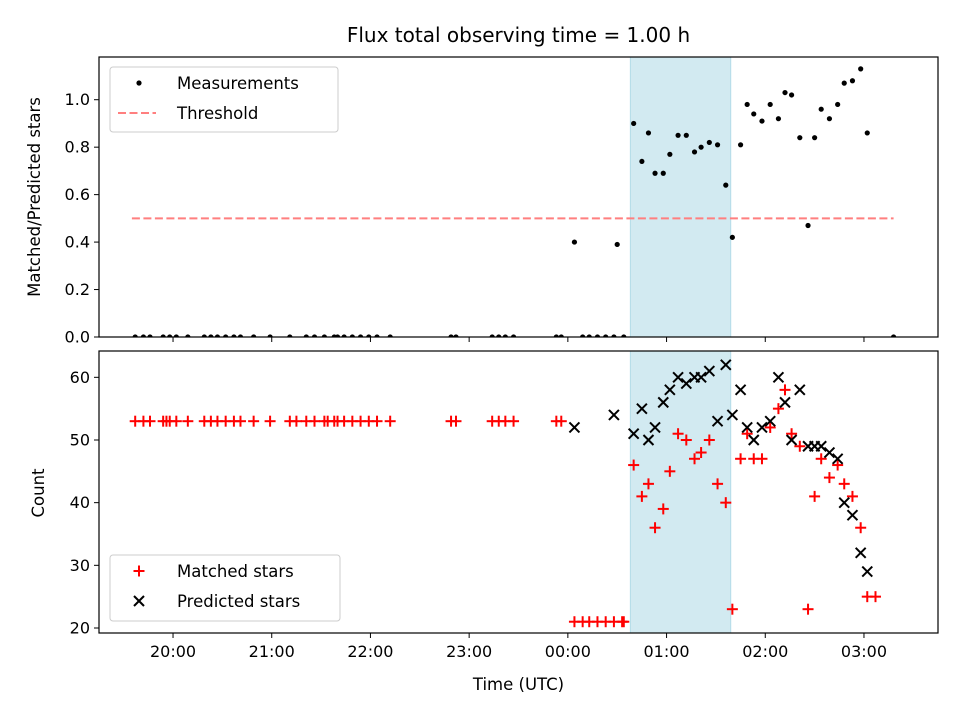 Image resolution: width=960 pixels, height=724 pixels. Describe the element at coordinates (518, 684) in the screenshot. I see `x-axis-label: Time (UTC)` at that location.